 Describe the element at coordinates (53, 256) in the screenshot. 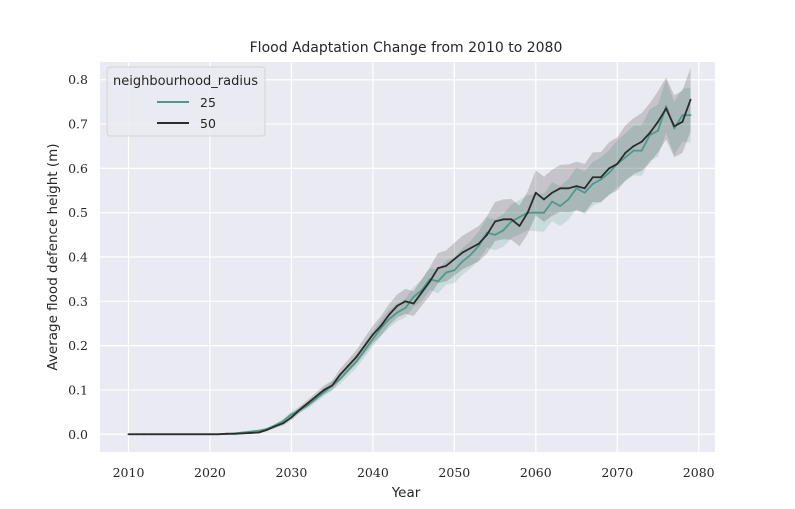

I see `y-axis-label: Average flood defence height (m)` at that location.